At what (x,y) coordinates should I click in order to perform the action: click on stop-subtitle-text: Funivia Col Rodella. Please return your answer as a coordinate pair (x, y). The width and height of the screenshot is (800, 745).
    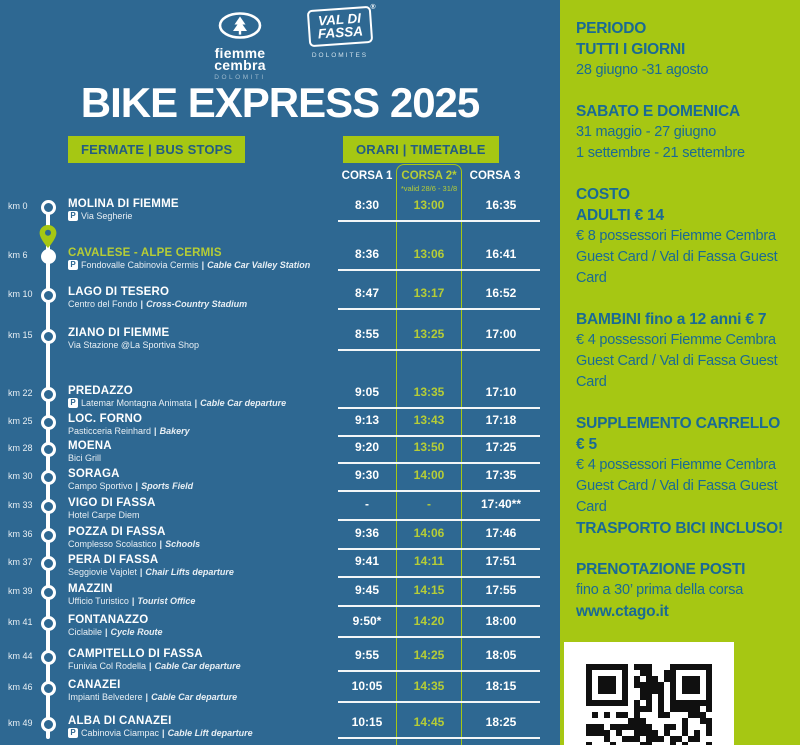
    Looking at the image, I should click on (107, 666).